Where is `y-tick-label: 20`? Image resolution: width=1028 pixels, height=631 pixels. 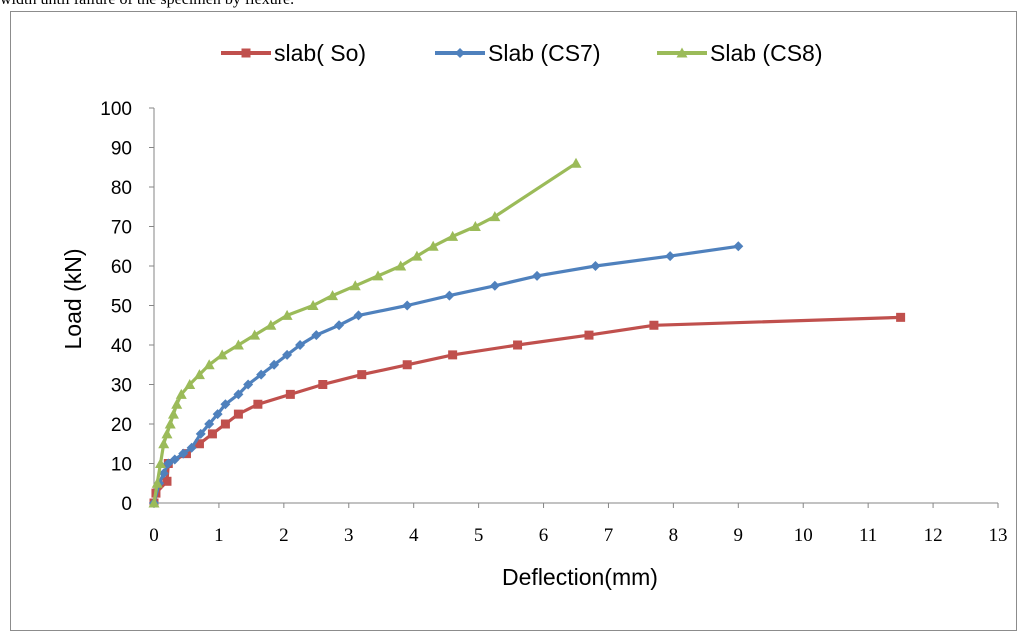 y-tick-label: 20 is located at coordinates (121, 425).